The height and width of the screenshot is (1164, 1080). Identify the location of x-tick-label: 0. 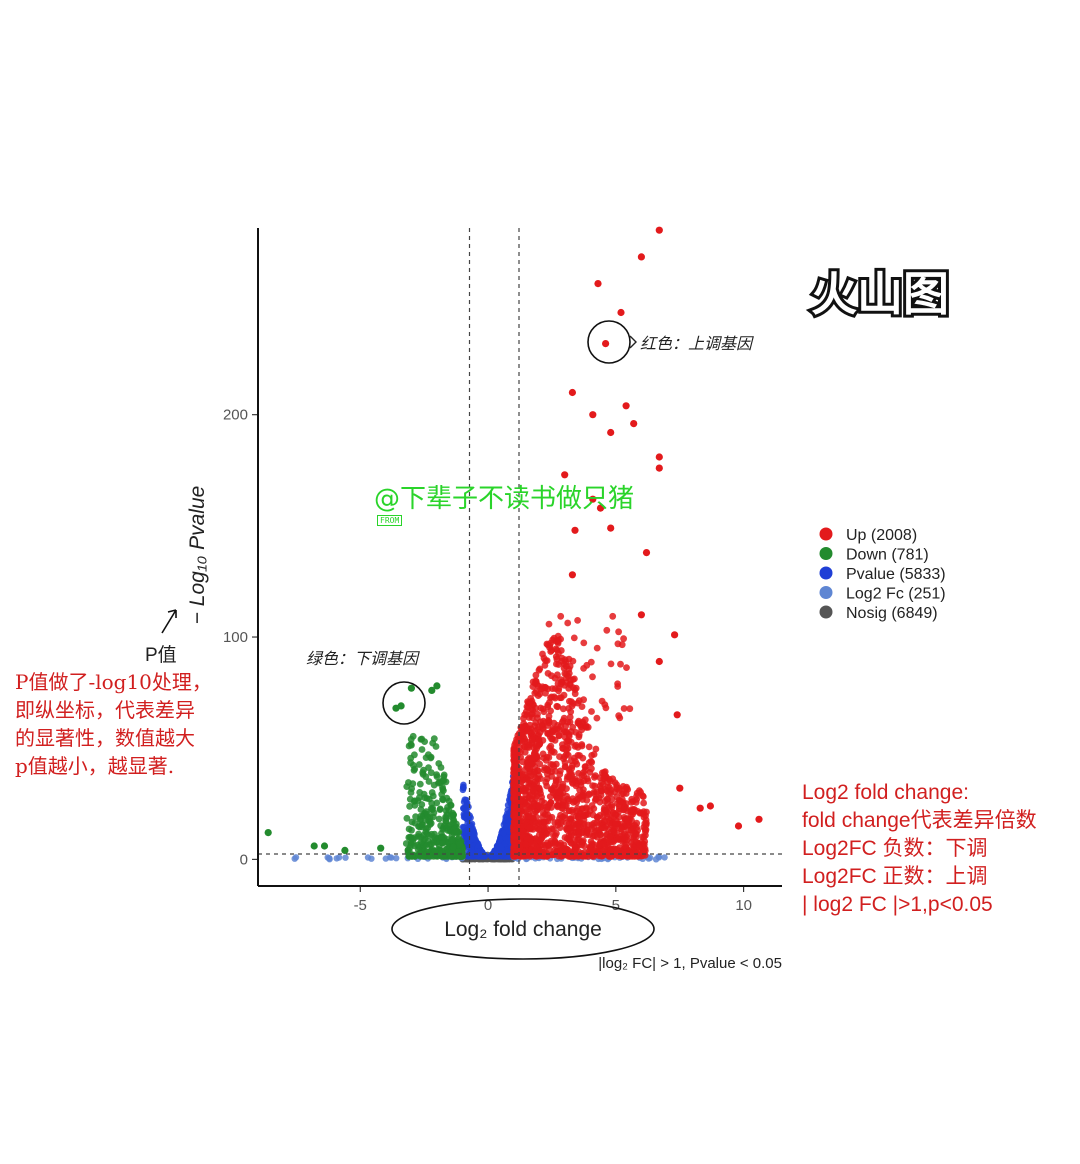
(488, 905).